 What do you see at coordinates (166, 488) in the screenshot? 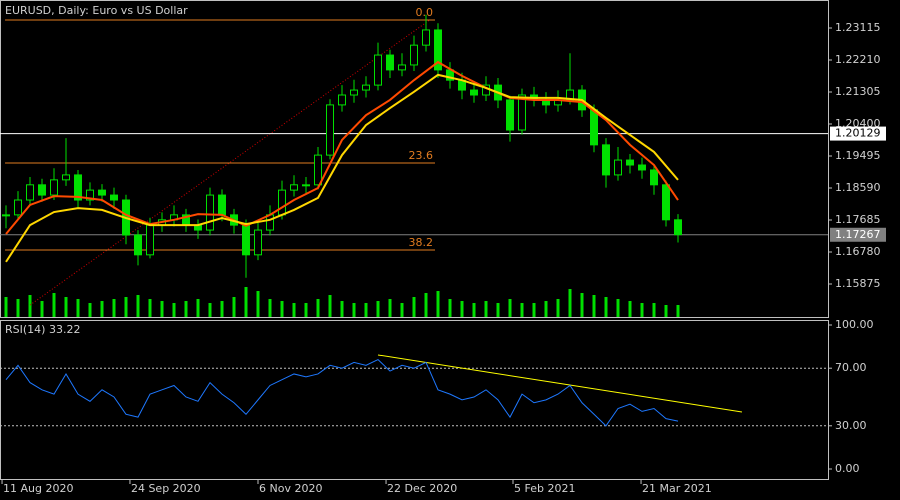
I see `x-tick-label: 24 Sep 2020` at bounding box center [166, 488].